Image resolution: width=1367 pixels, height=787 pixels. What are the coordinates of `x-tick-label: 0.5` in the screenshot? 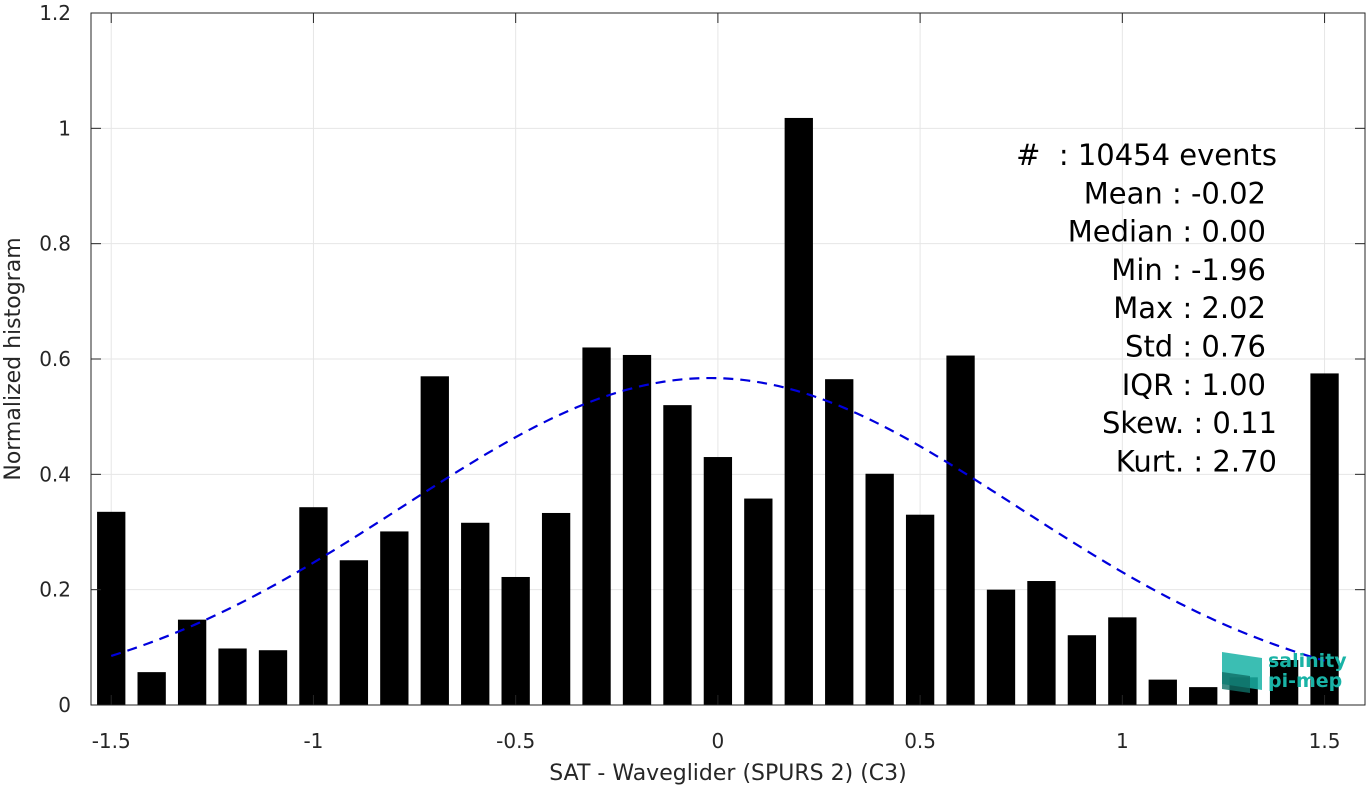 It's located at (920, 741).